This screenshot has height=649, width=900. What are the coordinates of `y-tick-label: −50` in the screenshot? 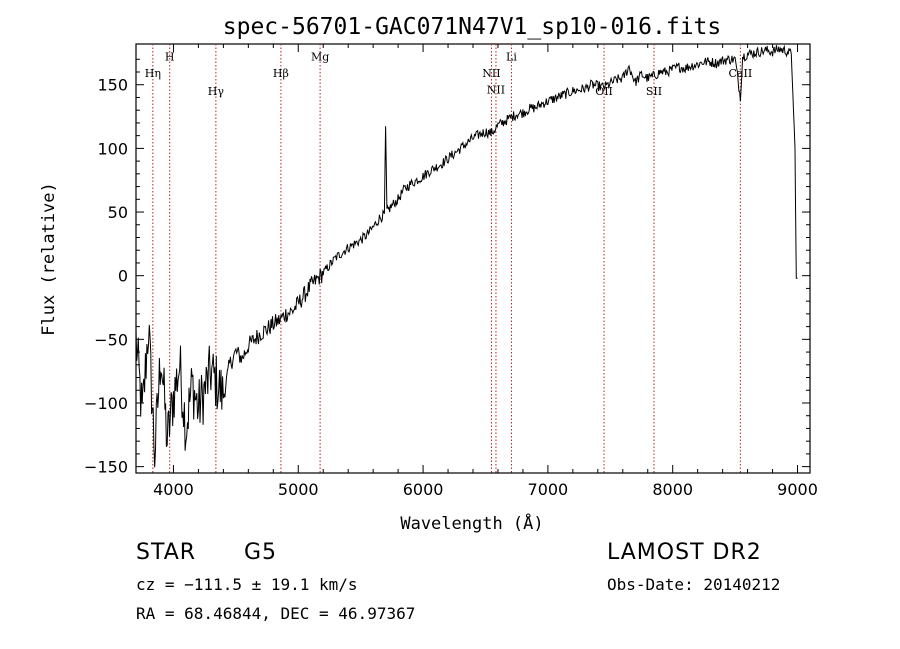 It's located at (111, 339).